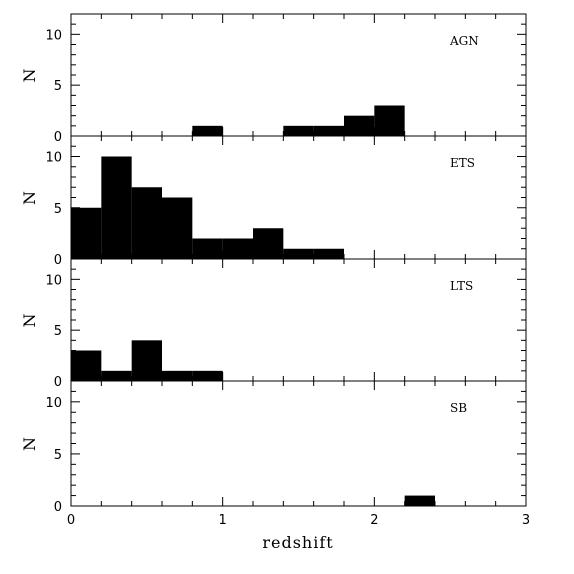 This screenshot has width=574, height=574. I want to click on panel-label: AGN, so click(464, 41).